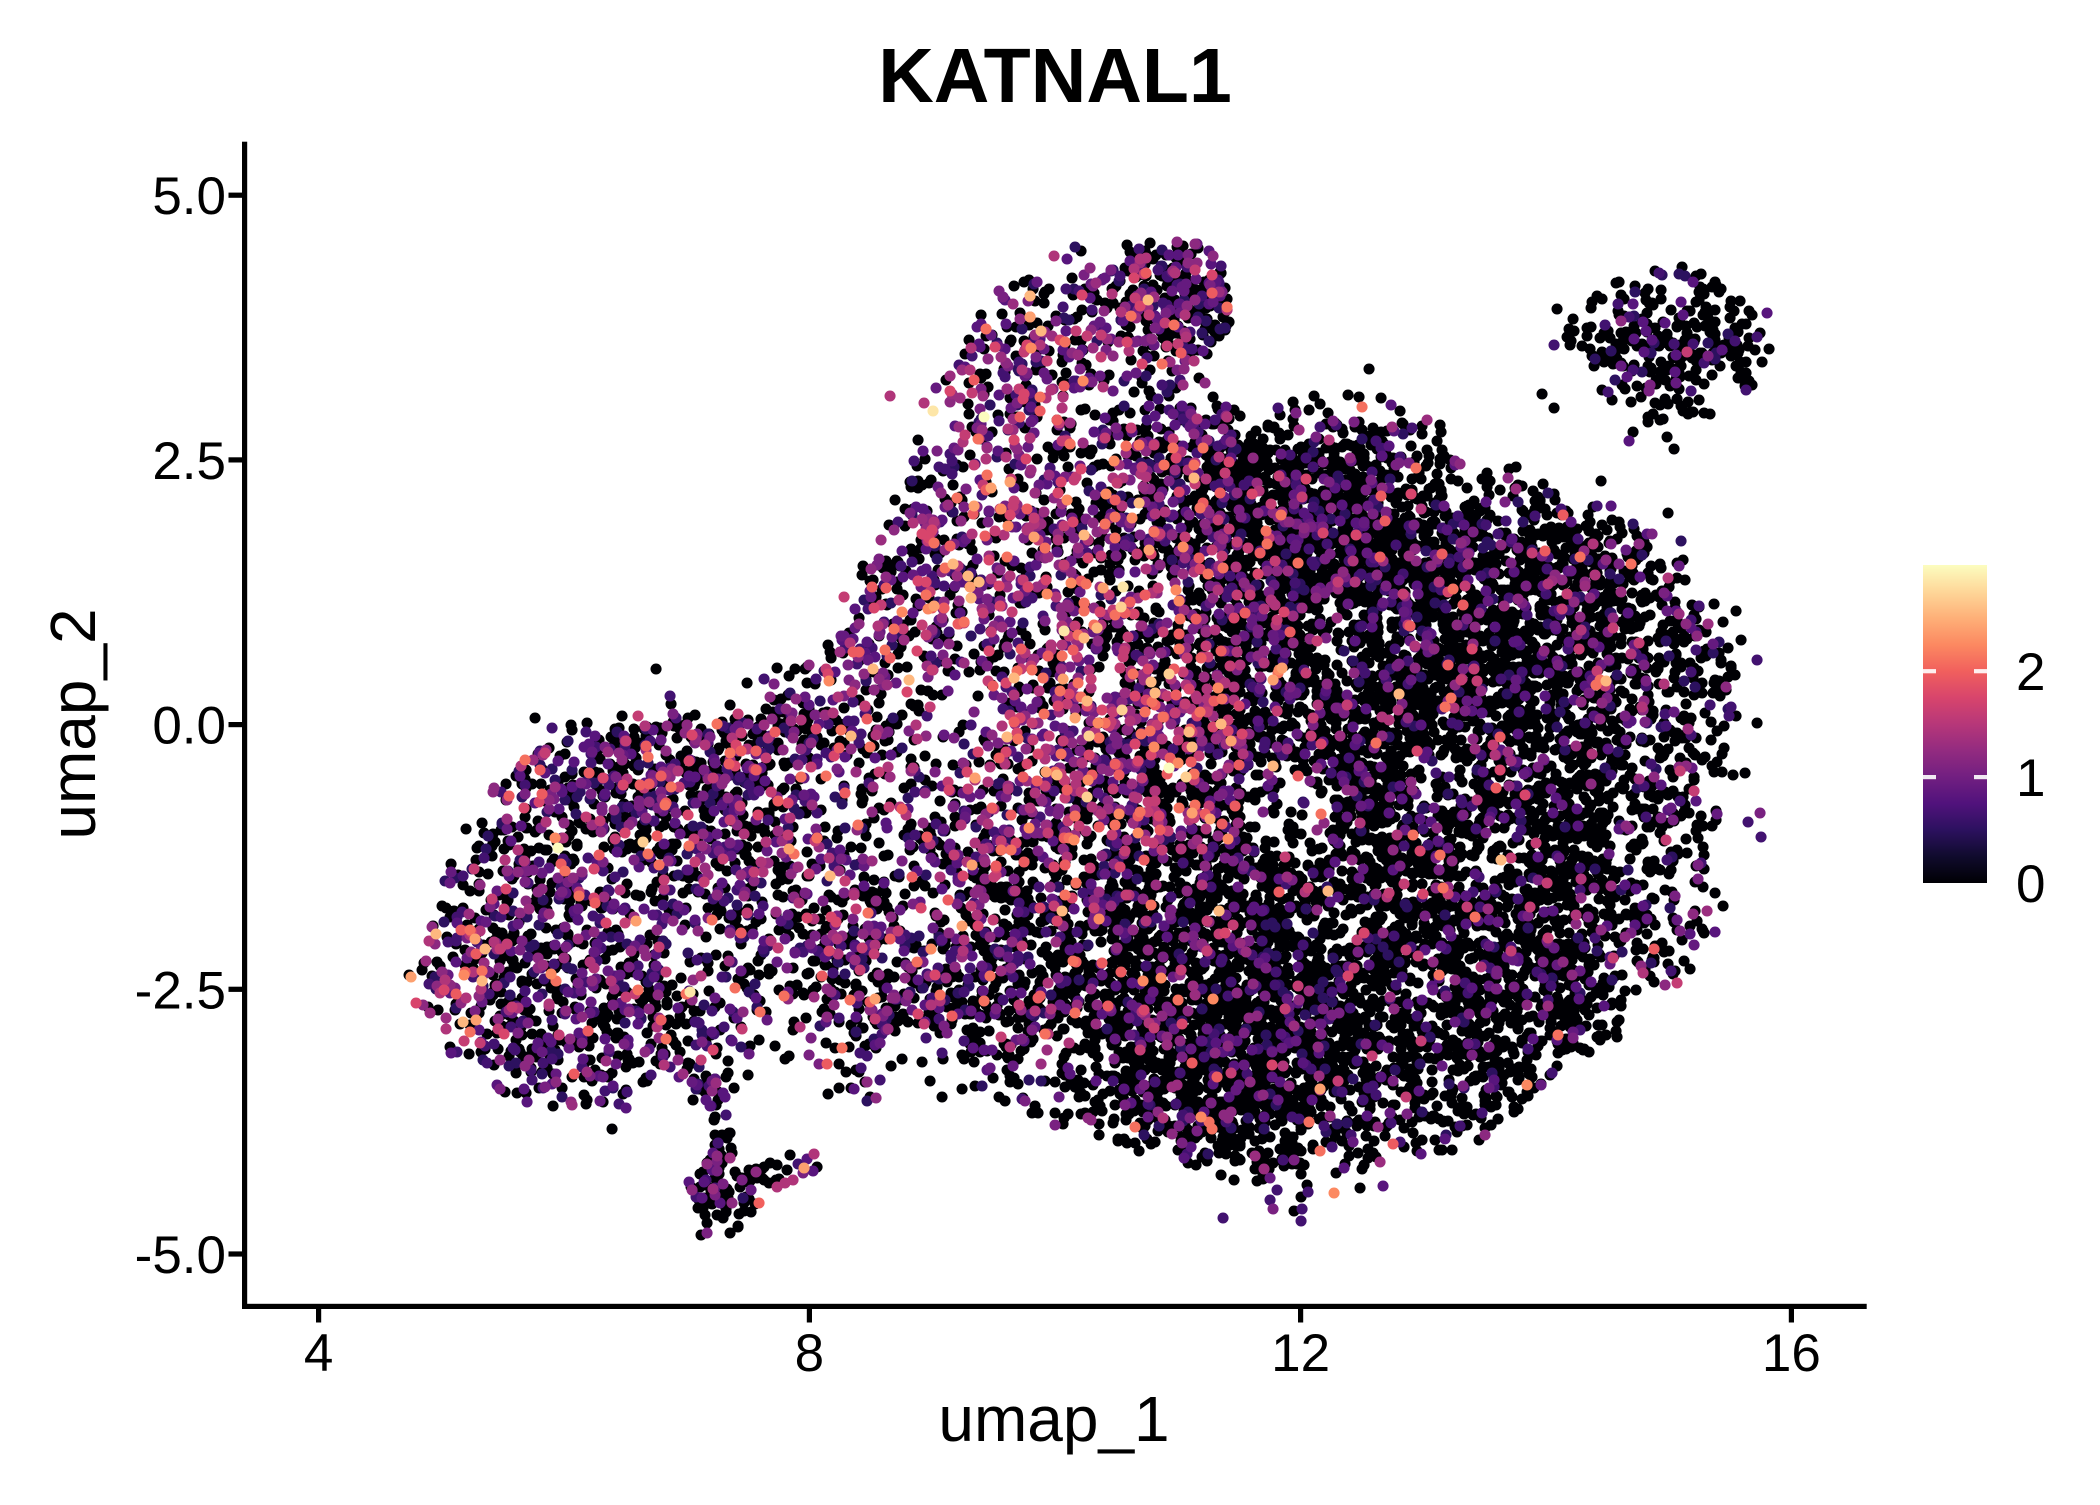 This screenshot has height=1505, width=2100. What do you see at coordinates (180, 990) in the screenshot?
I see `svg-text: -2.5` at bounding box center [180, 990].